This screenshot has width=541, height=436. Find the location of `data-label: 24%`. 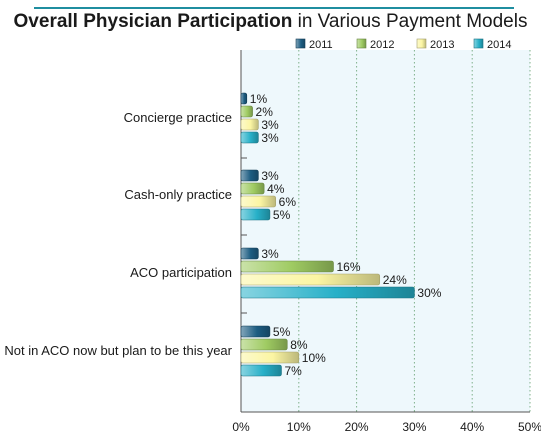

data-label: 24% is located at coordinates (395, 280).